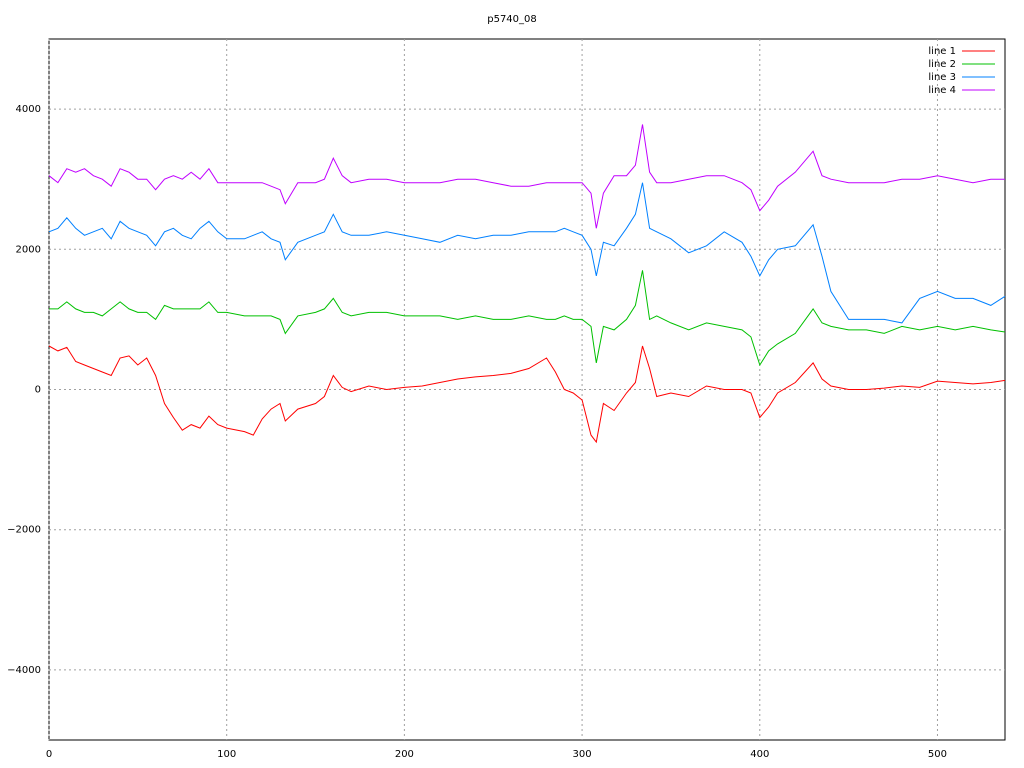 The height and width of the screenshot is (768, 1024). What do you see at coordinates (582, 754) in the screenshot?
I see `x-tick-label: 300` at bounding box center [582, 754].